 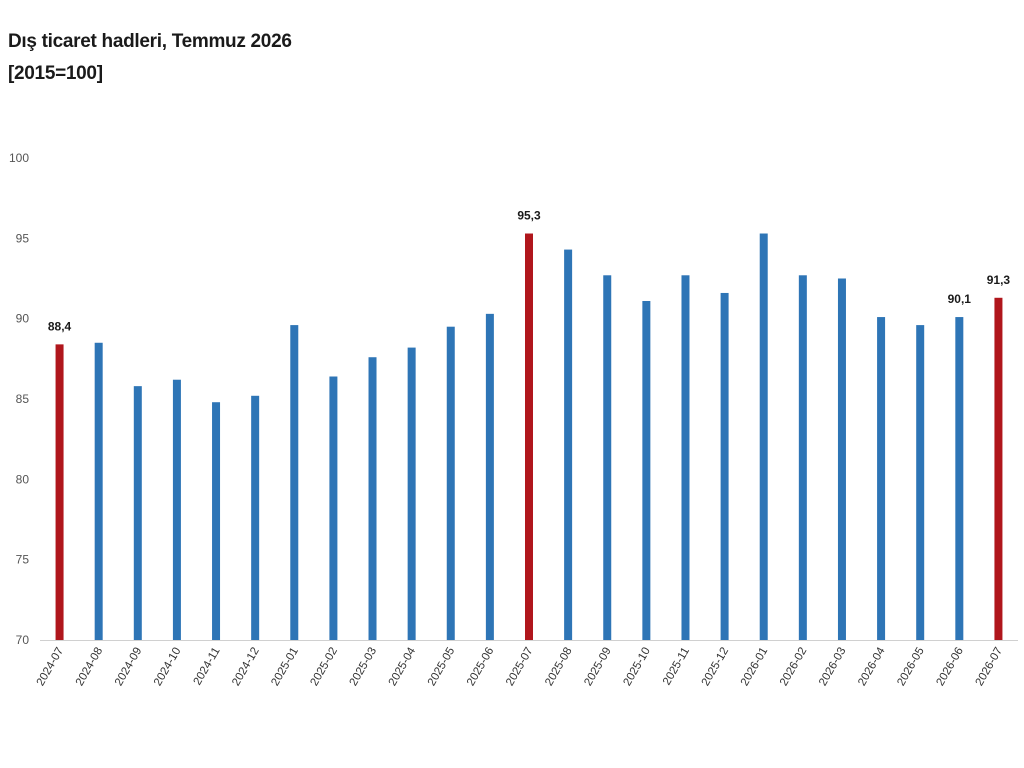 I want to click on x-tick-label: 2025-03, so click(x=364, y=667).